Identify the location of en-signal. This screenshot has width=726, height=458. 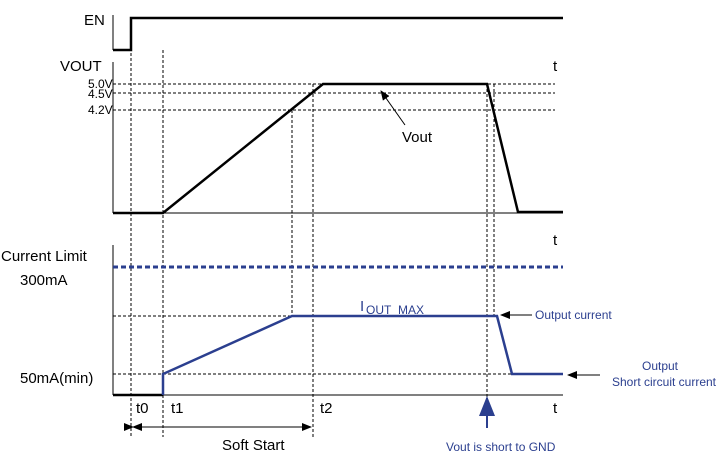
(338, 34).